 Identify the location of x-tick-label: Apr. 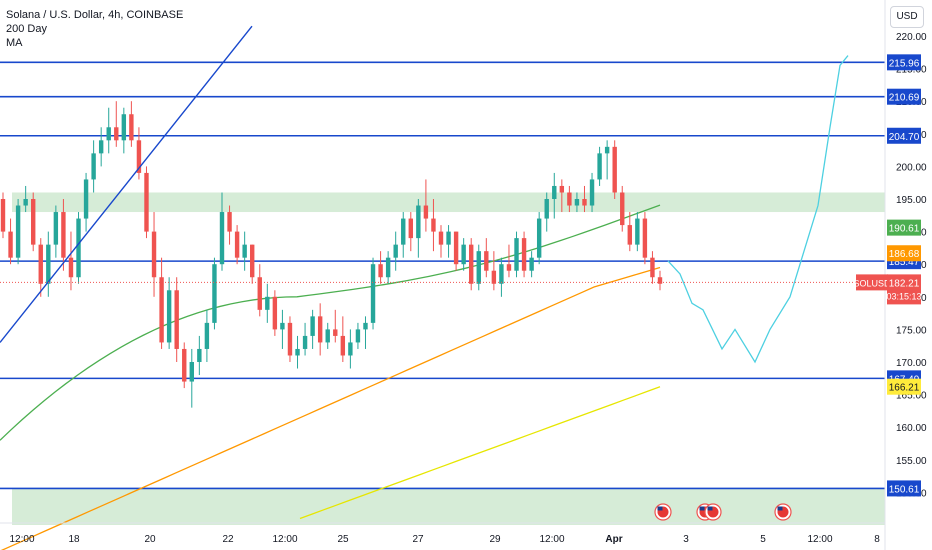
(613, 539).